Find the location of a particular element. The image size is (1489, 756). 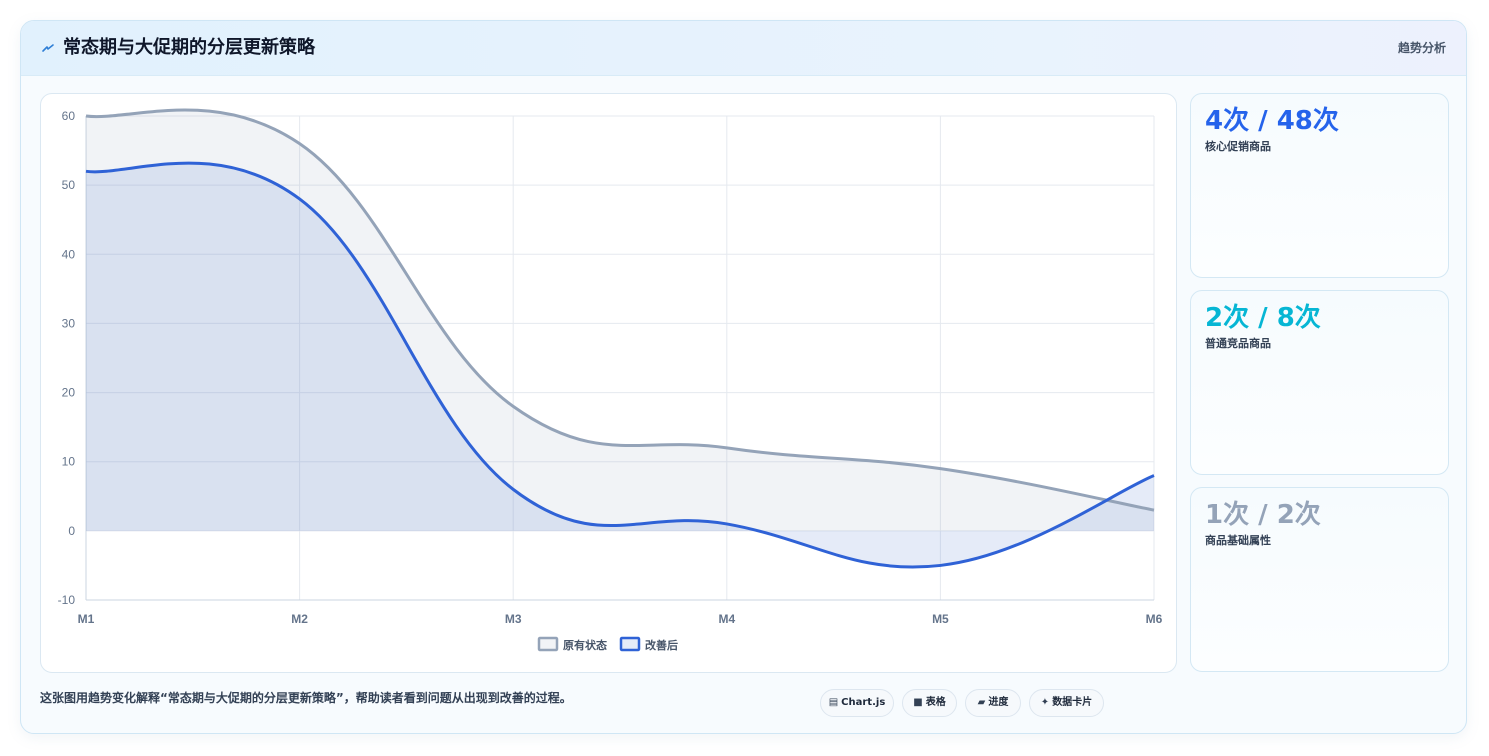

header-tag: 趋势分析 is located at coordinates (1421, 48).